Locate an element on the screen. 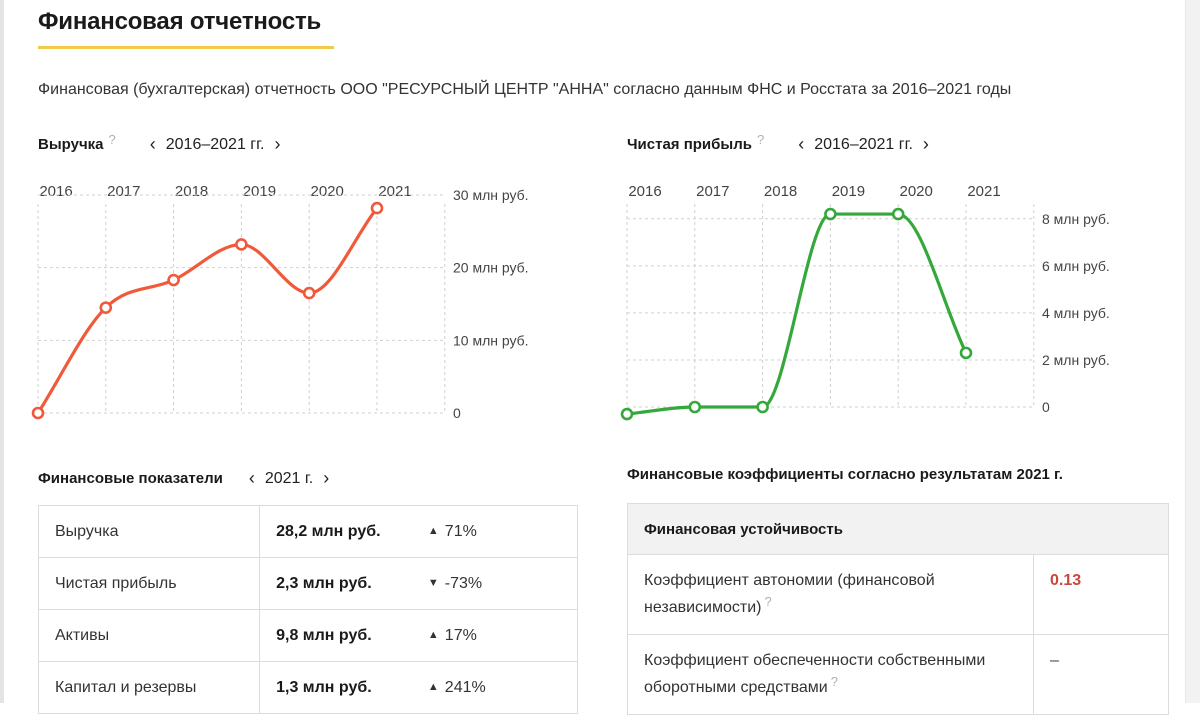 Image resolution: width=1200 pixels, height=715 pixels. scrollbar-track is located at coordinates (1192, 351).